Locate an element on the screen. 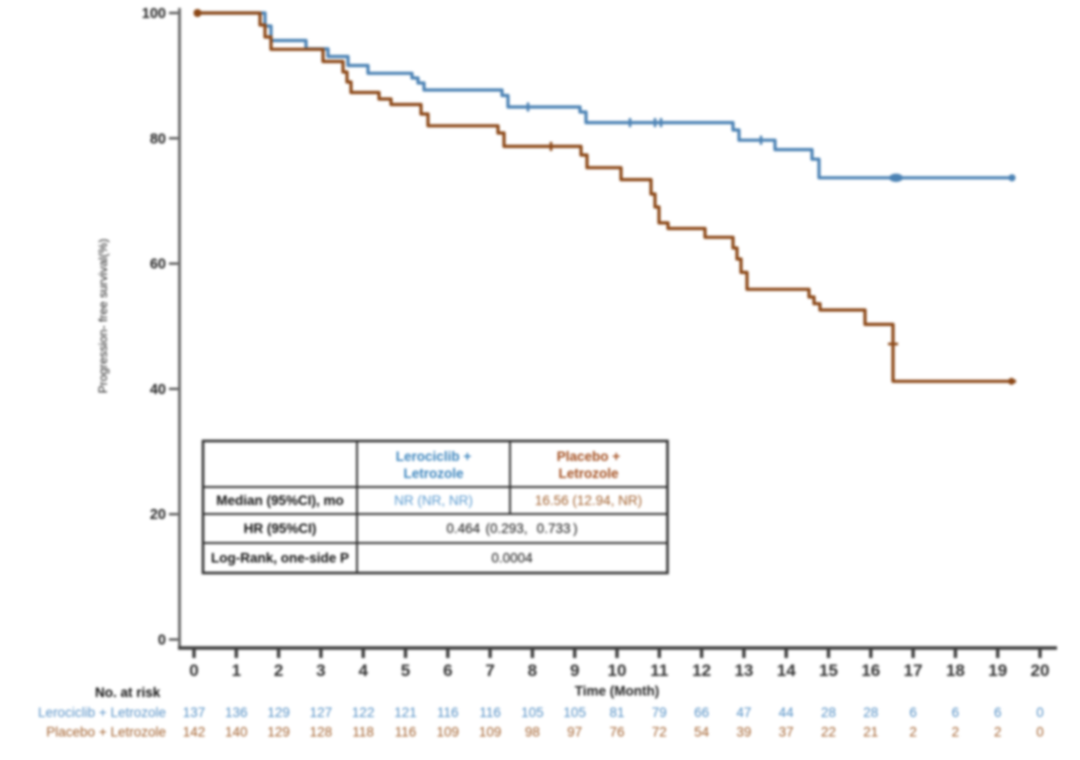 The image size is (1080, 760). svg-text: HR (95%CI) is located at coordinates (280, 528).